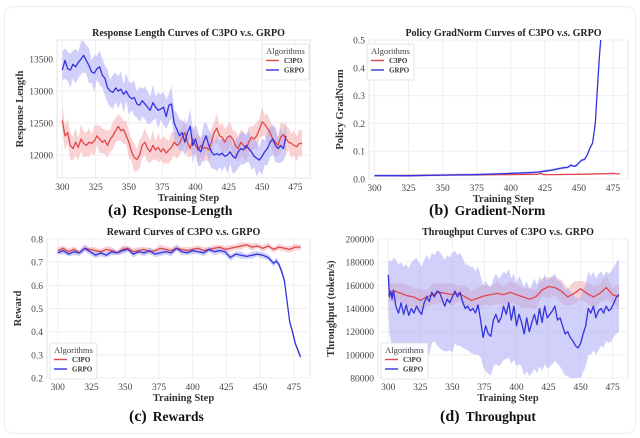  I want to click on y-tick-label: 12000, so click(41, 157).